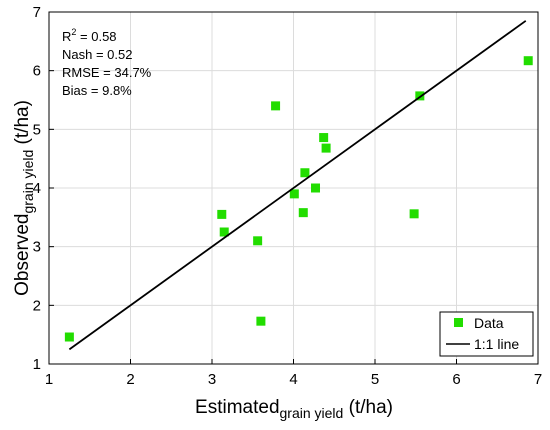 The width and height of the screenshot is (550, 430). Describe the element at coordinates (486, 334) in the screenshot. I see `legend: Data 1:1 line` at that location.